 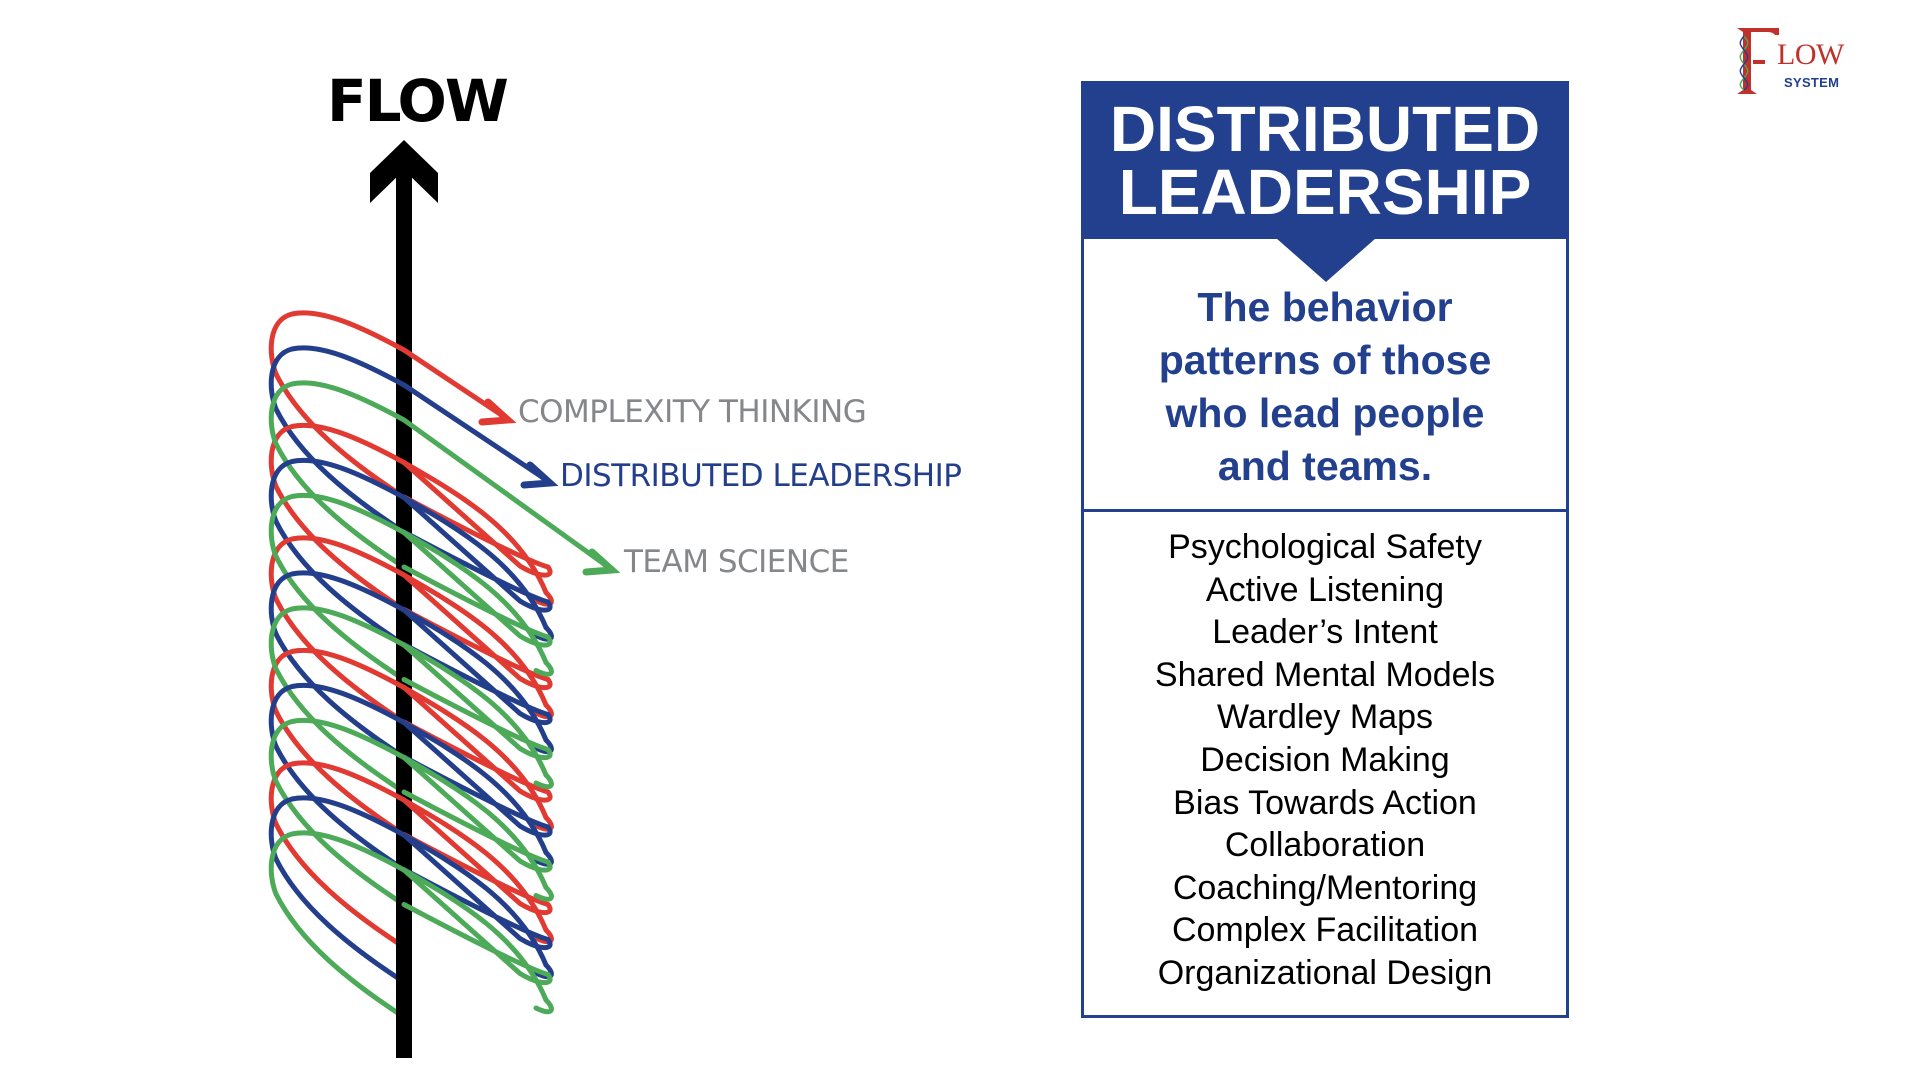 I want to click on list-item: Organizational Design, so click(x=1325, y=972).